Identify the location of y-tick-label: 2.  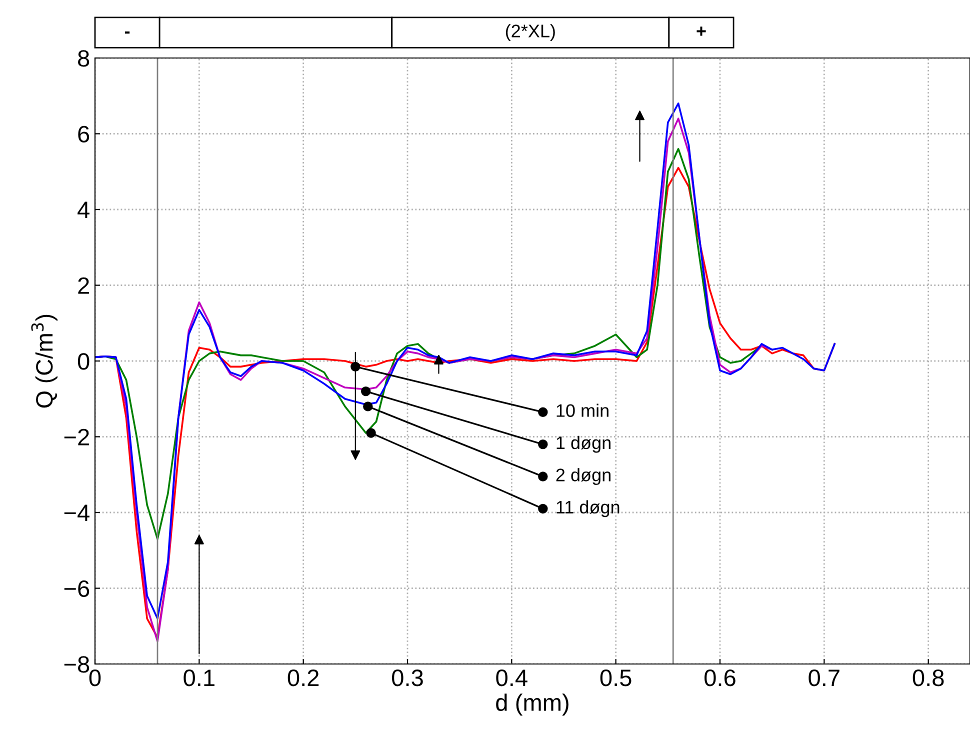
(83, 285).